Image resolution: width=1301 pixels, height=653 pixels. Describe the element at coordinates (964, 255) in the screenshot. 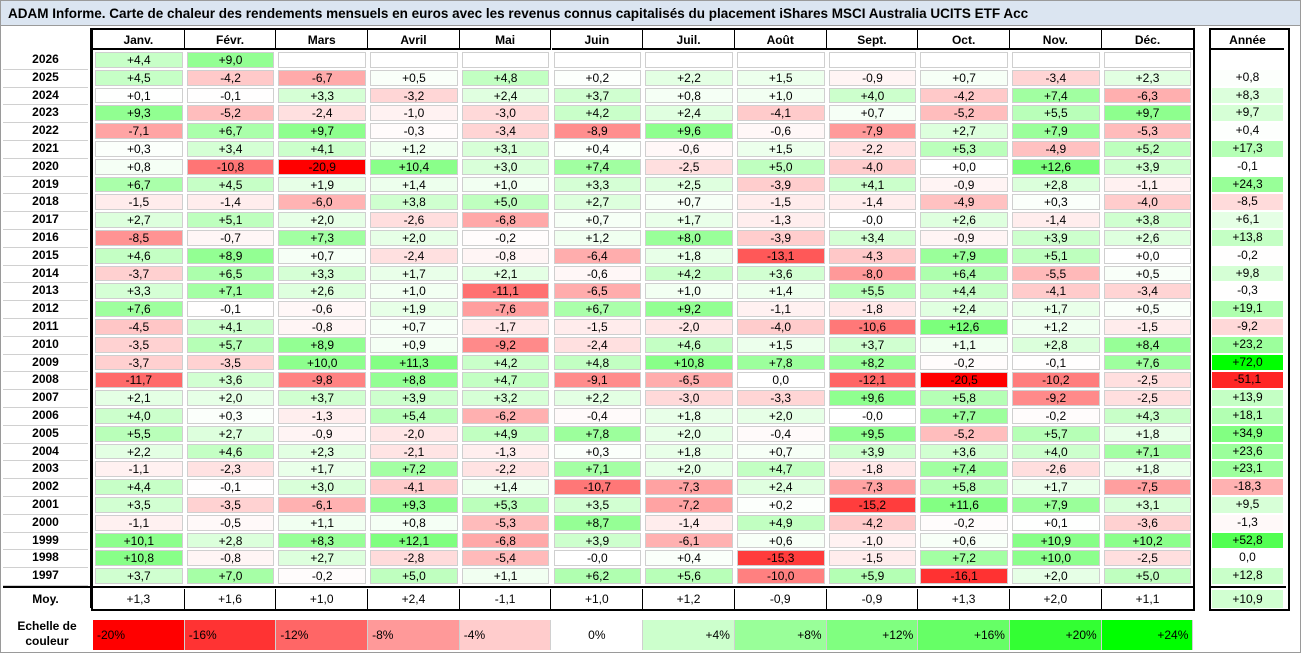

I see `heatmap-cell: +7,9` at that location.